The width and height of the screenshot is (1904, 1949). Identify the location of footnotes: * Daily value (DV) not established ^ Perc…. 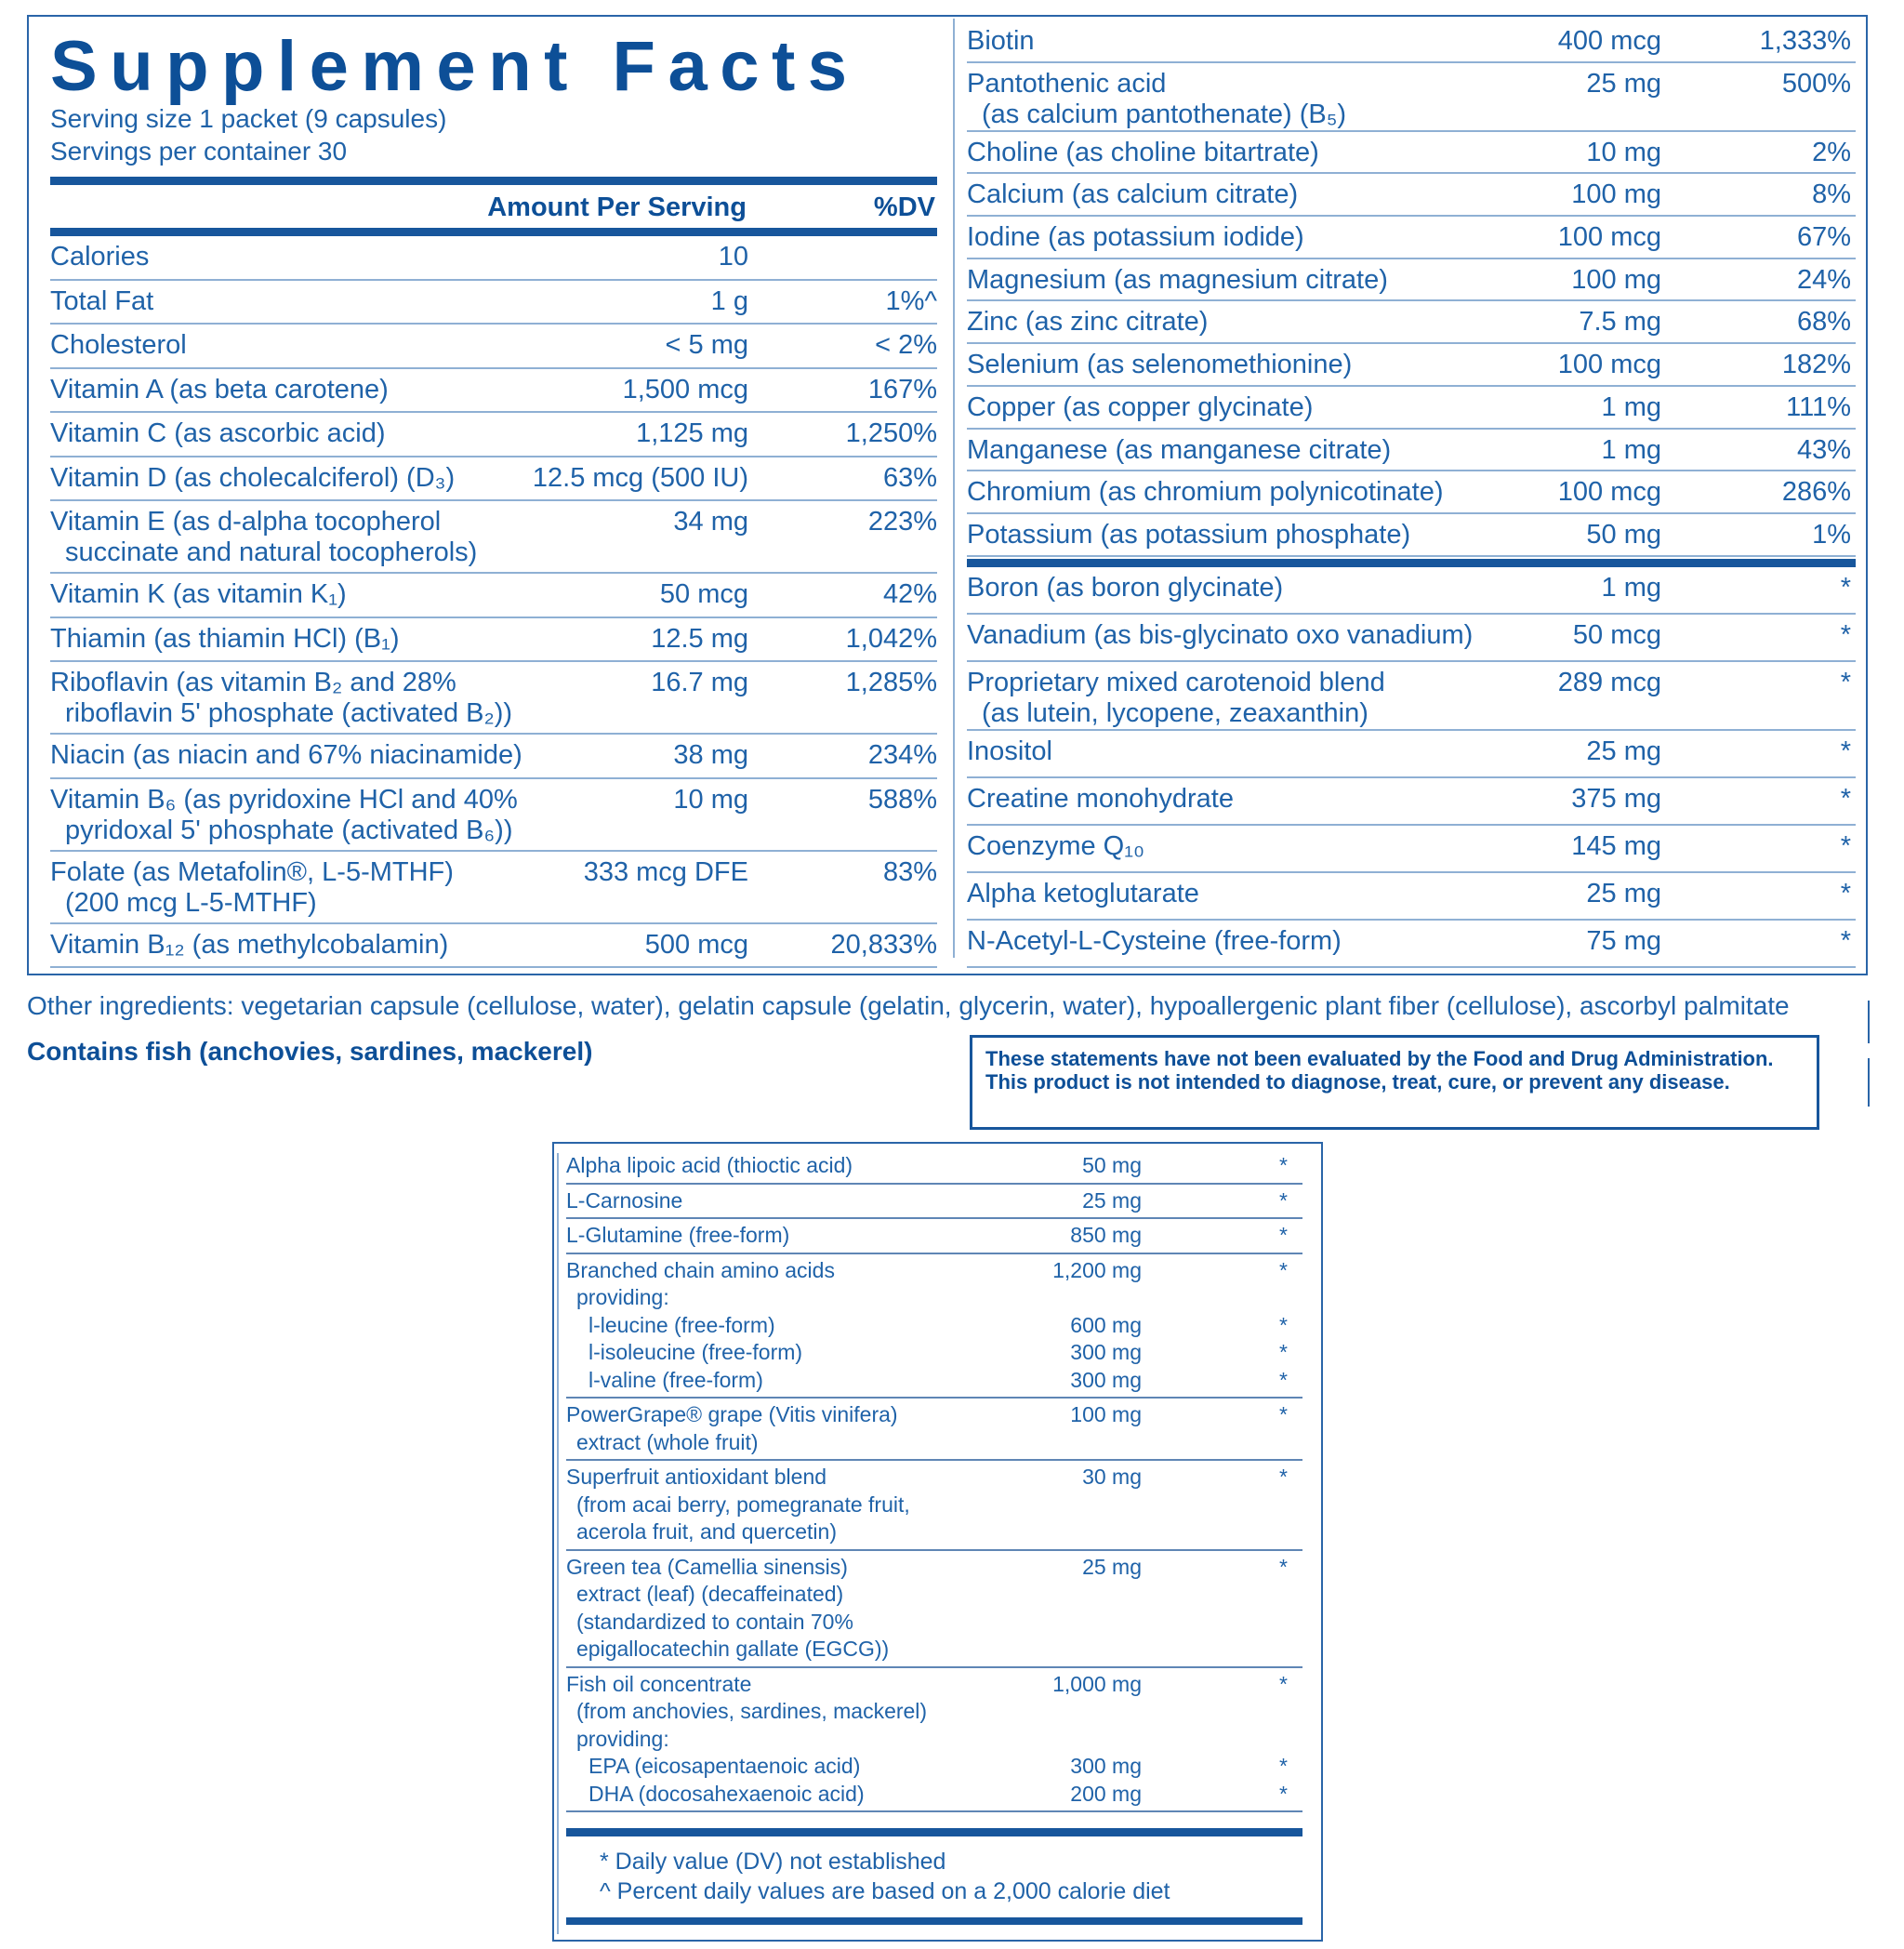
(885, 1876).